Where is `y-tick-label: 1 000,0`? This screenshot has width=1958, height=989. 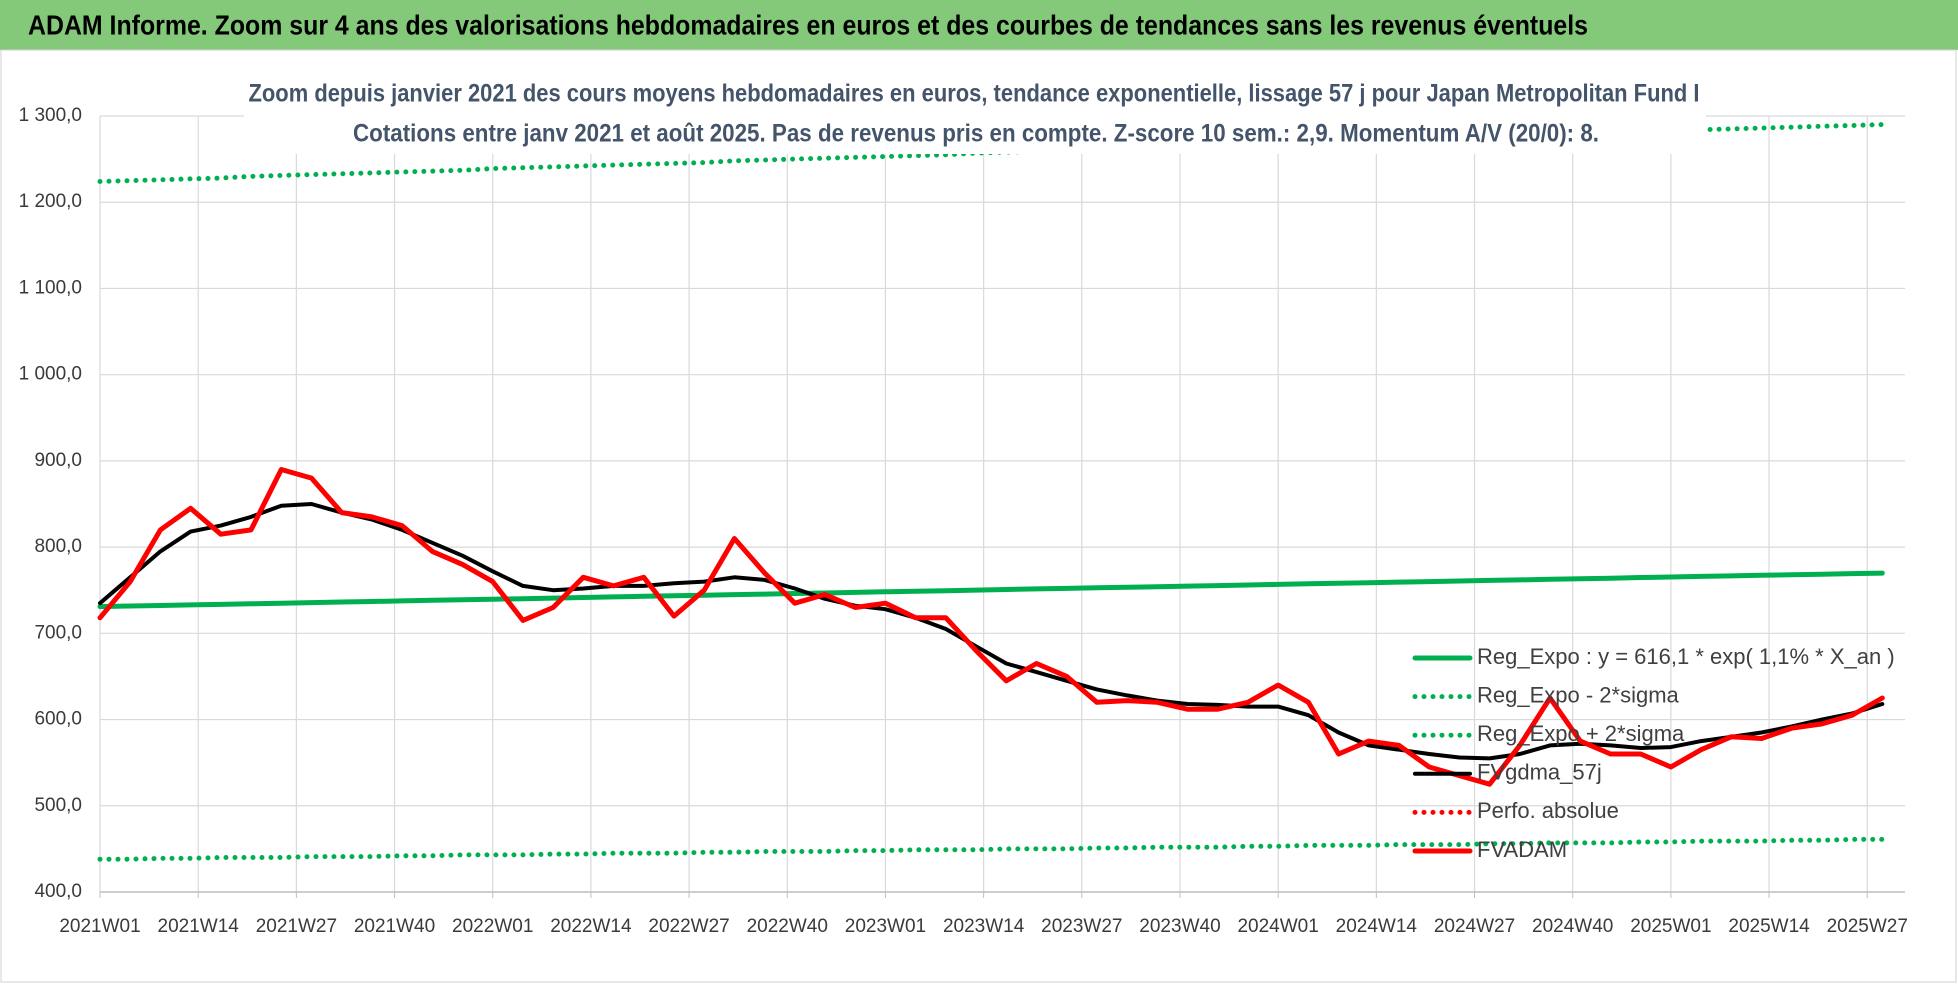
y-tick-label: 1 000,0 is located at coordinates (50, 374).